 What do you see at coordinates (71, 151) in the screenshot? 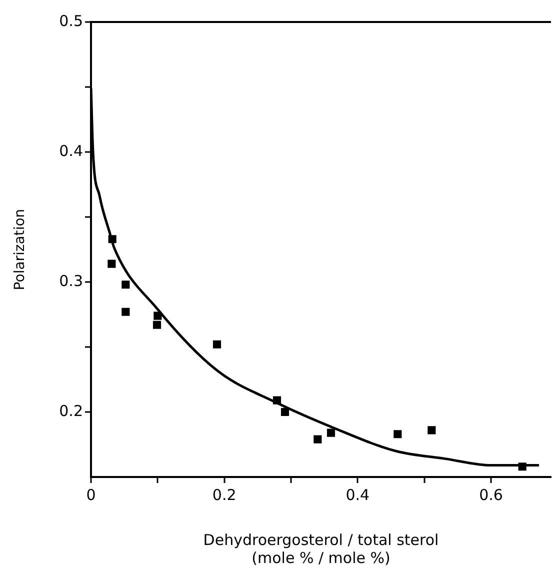
I see `y-tick-label: 0.4` at bounding box center [71, 151].